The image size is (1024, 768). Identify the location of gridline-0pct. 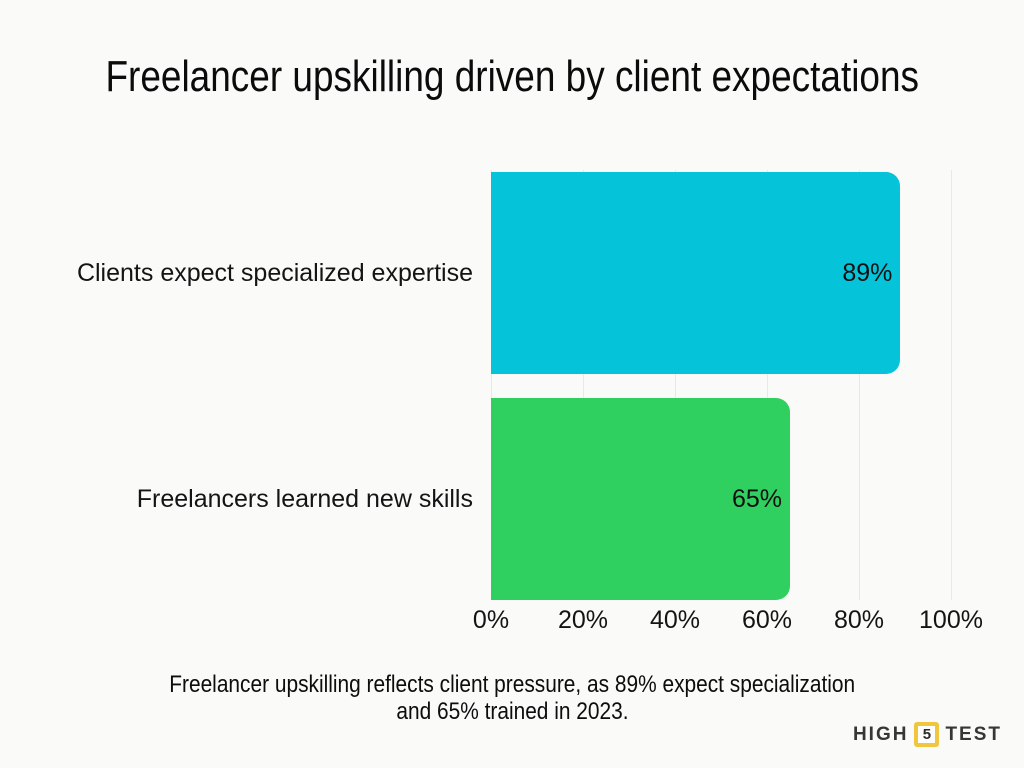
(491, 385).